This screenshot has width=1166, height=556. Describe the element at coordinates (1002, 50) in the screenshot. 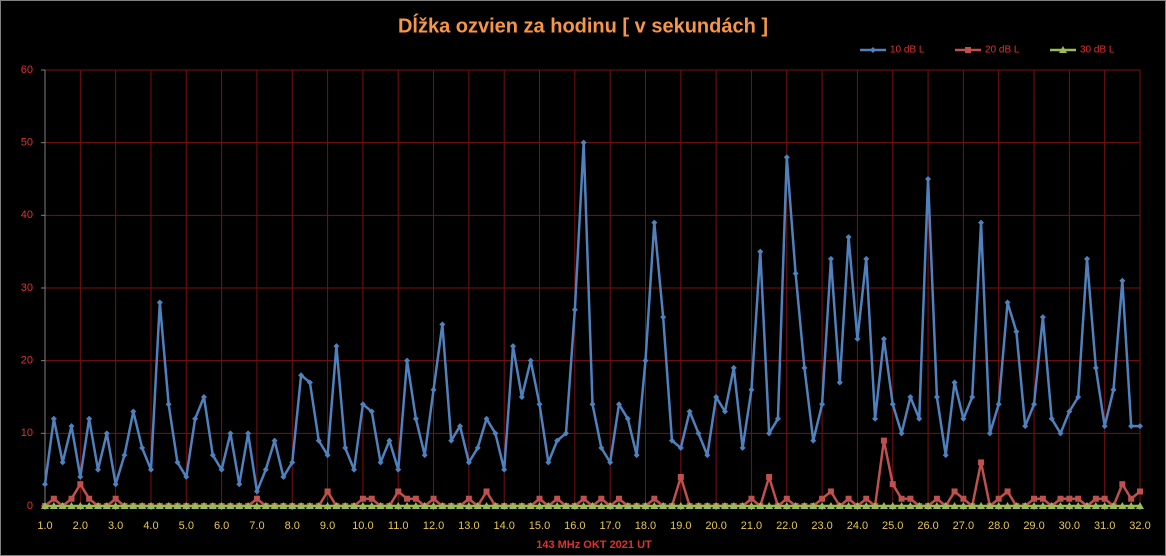

I see `legend-label: 20 dB L` at that location.